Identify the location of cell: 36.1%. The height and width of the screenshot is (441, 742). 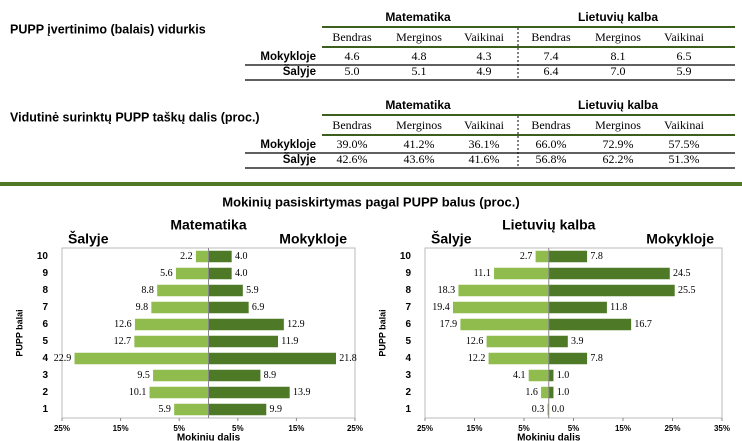
(484, 144).